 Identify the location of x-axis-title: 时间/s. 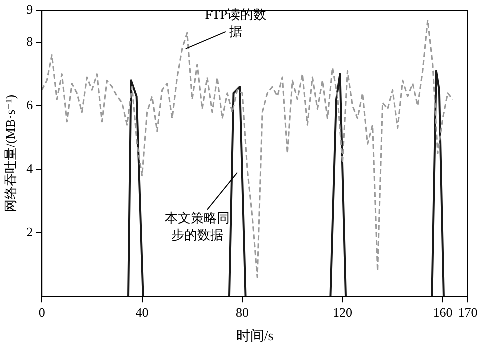
(255, 336).